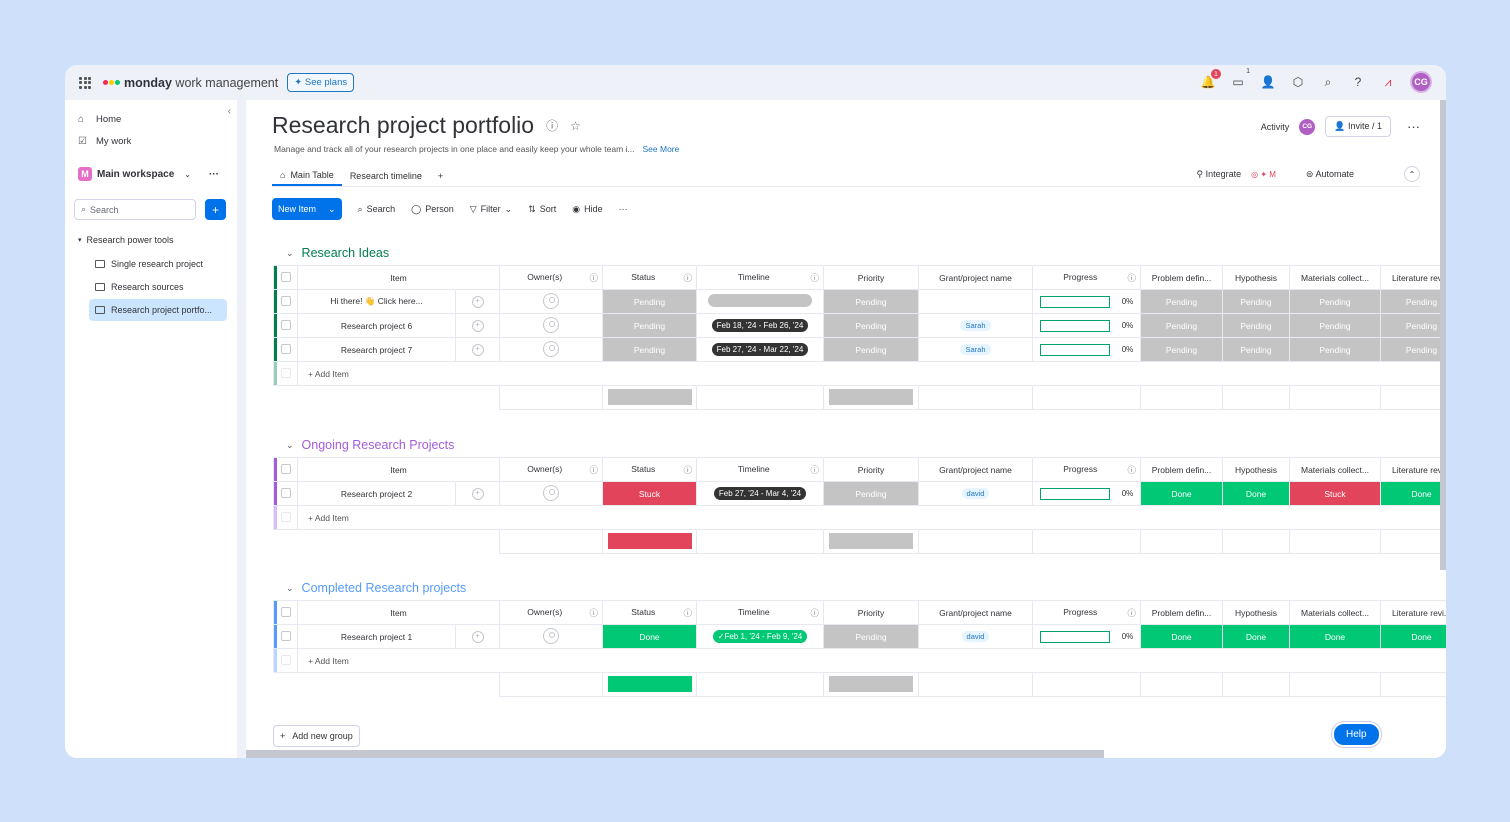 Image resolution: width=1510 pixels, height=822 pixels. What do you see at coordinates (376, 493) in the screenshot?
I see `item-name: Research project 2` at bounding box center [376, 493].